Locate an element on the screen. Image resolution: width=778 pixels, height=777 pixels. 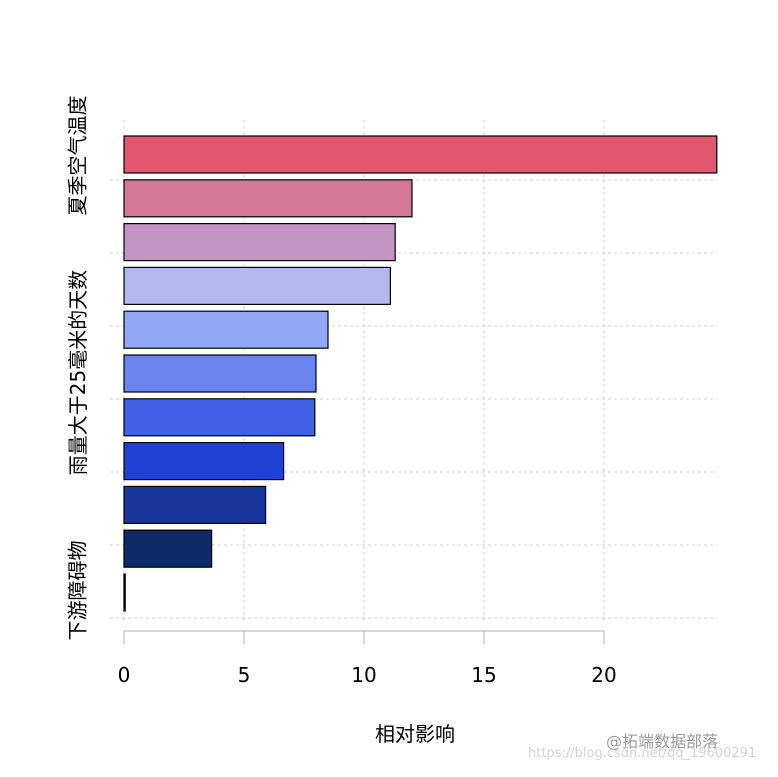
x-tick-label: 15 is located at coordinates (484, 675).